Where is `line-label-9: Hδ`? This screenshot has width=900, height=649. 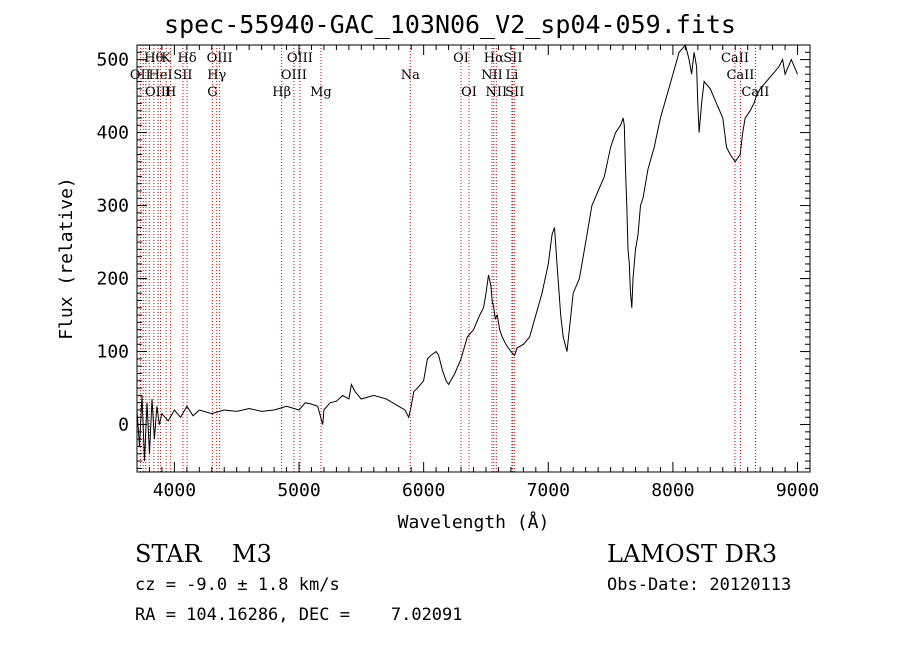
line-label-9: Hδ is located at coordinates (187, 58).